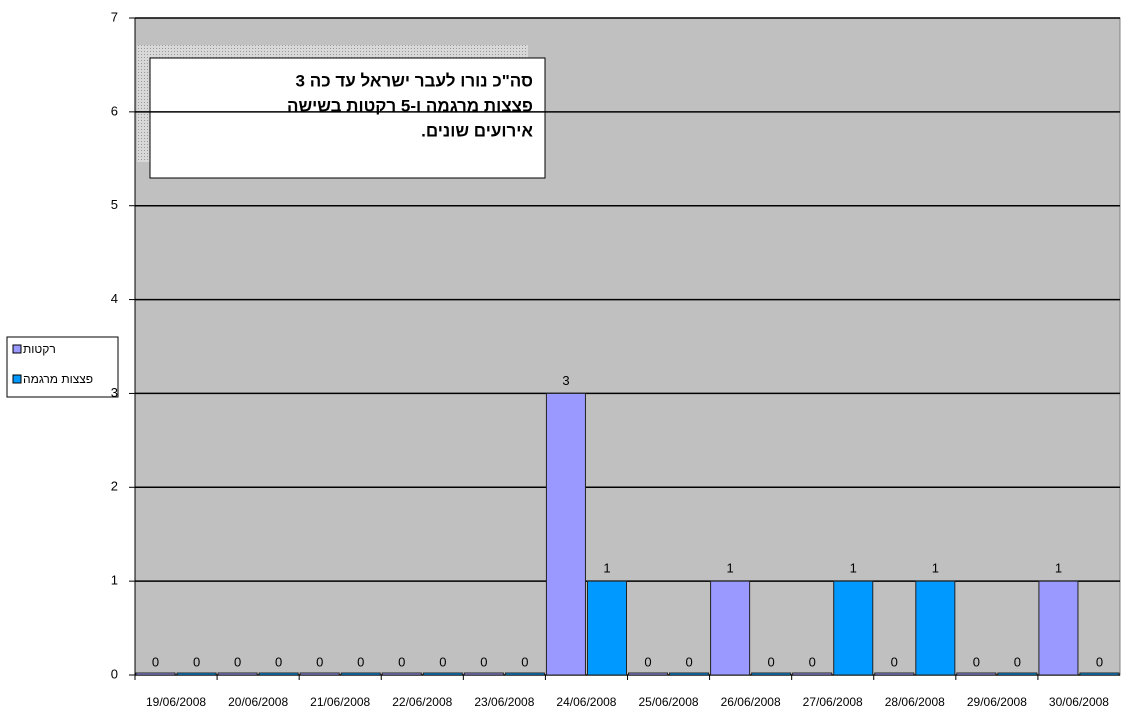 The image size is (1126, 713). What do you see at coordinates (669, 702) in the screenshot?
I see `x-tick-label: 25/06/2008` at bounding box center [669, 702].